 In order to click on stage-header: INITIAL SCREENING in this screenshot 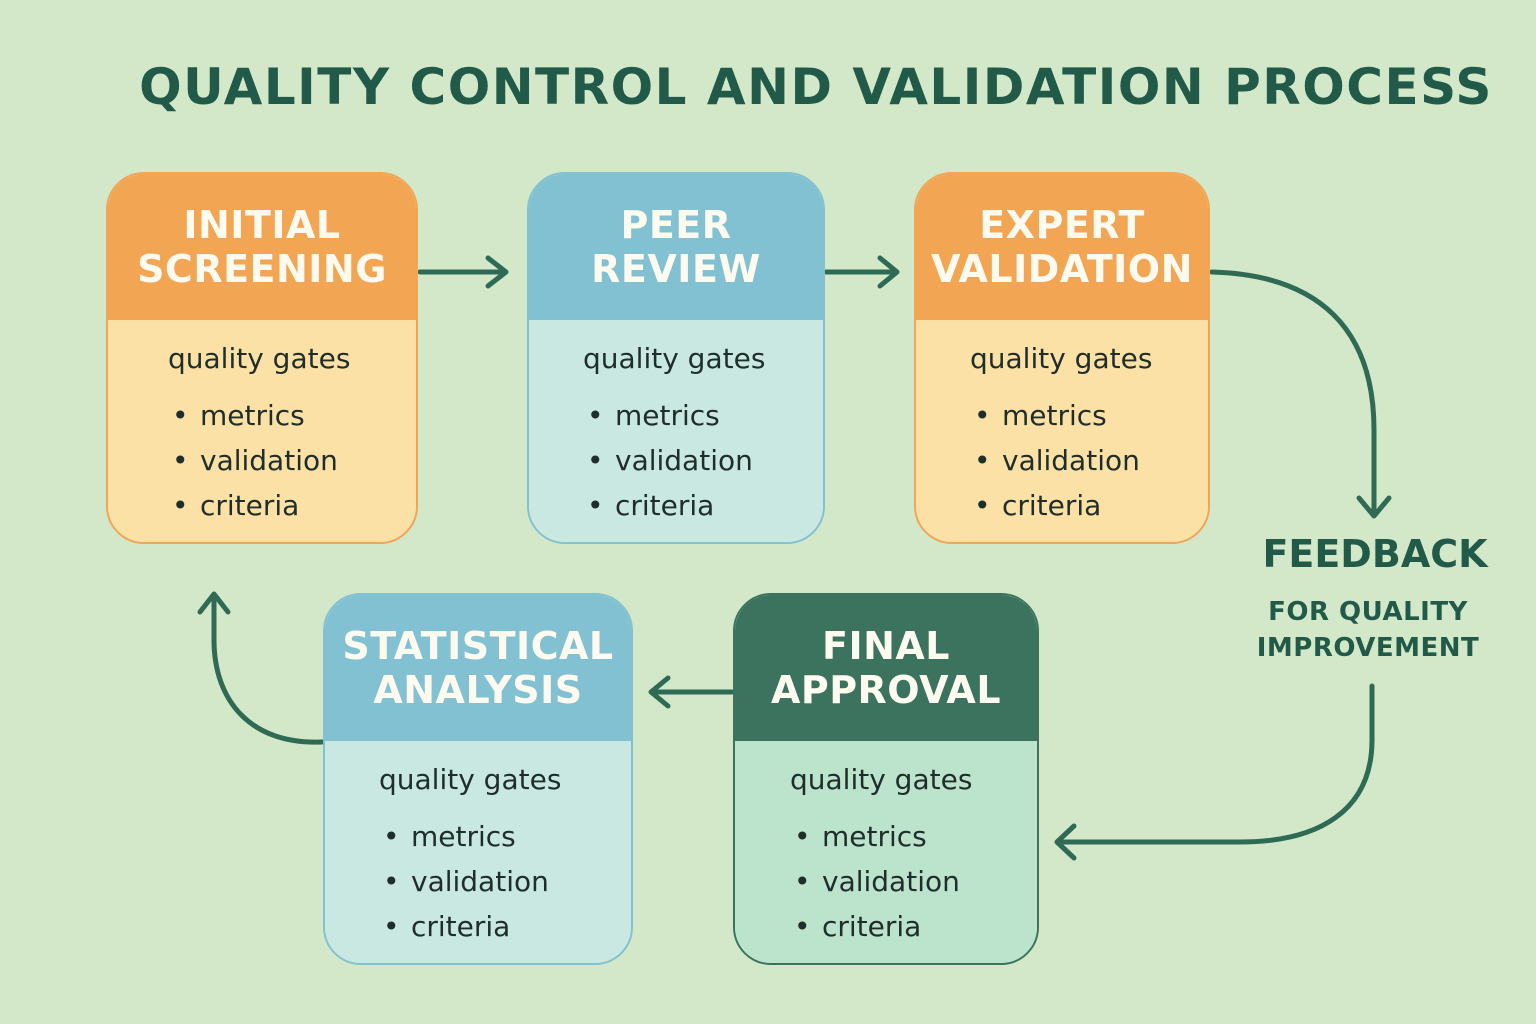, I will do `click(262, 247)`.